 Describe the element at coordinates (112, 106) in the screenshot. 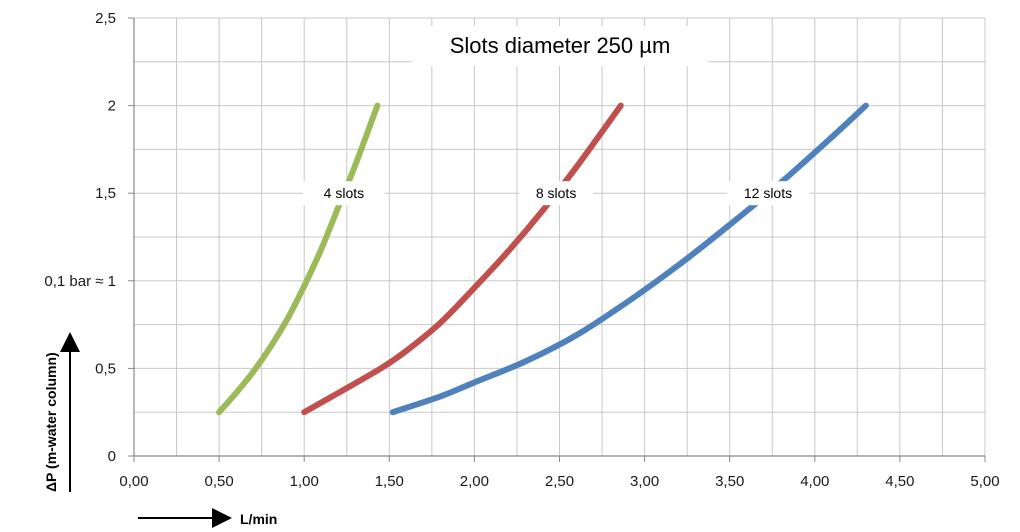

I see `y-tick-label: 2` at that location.